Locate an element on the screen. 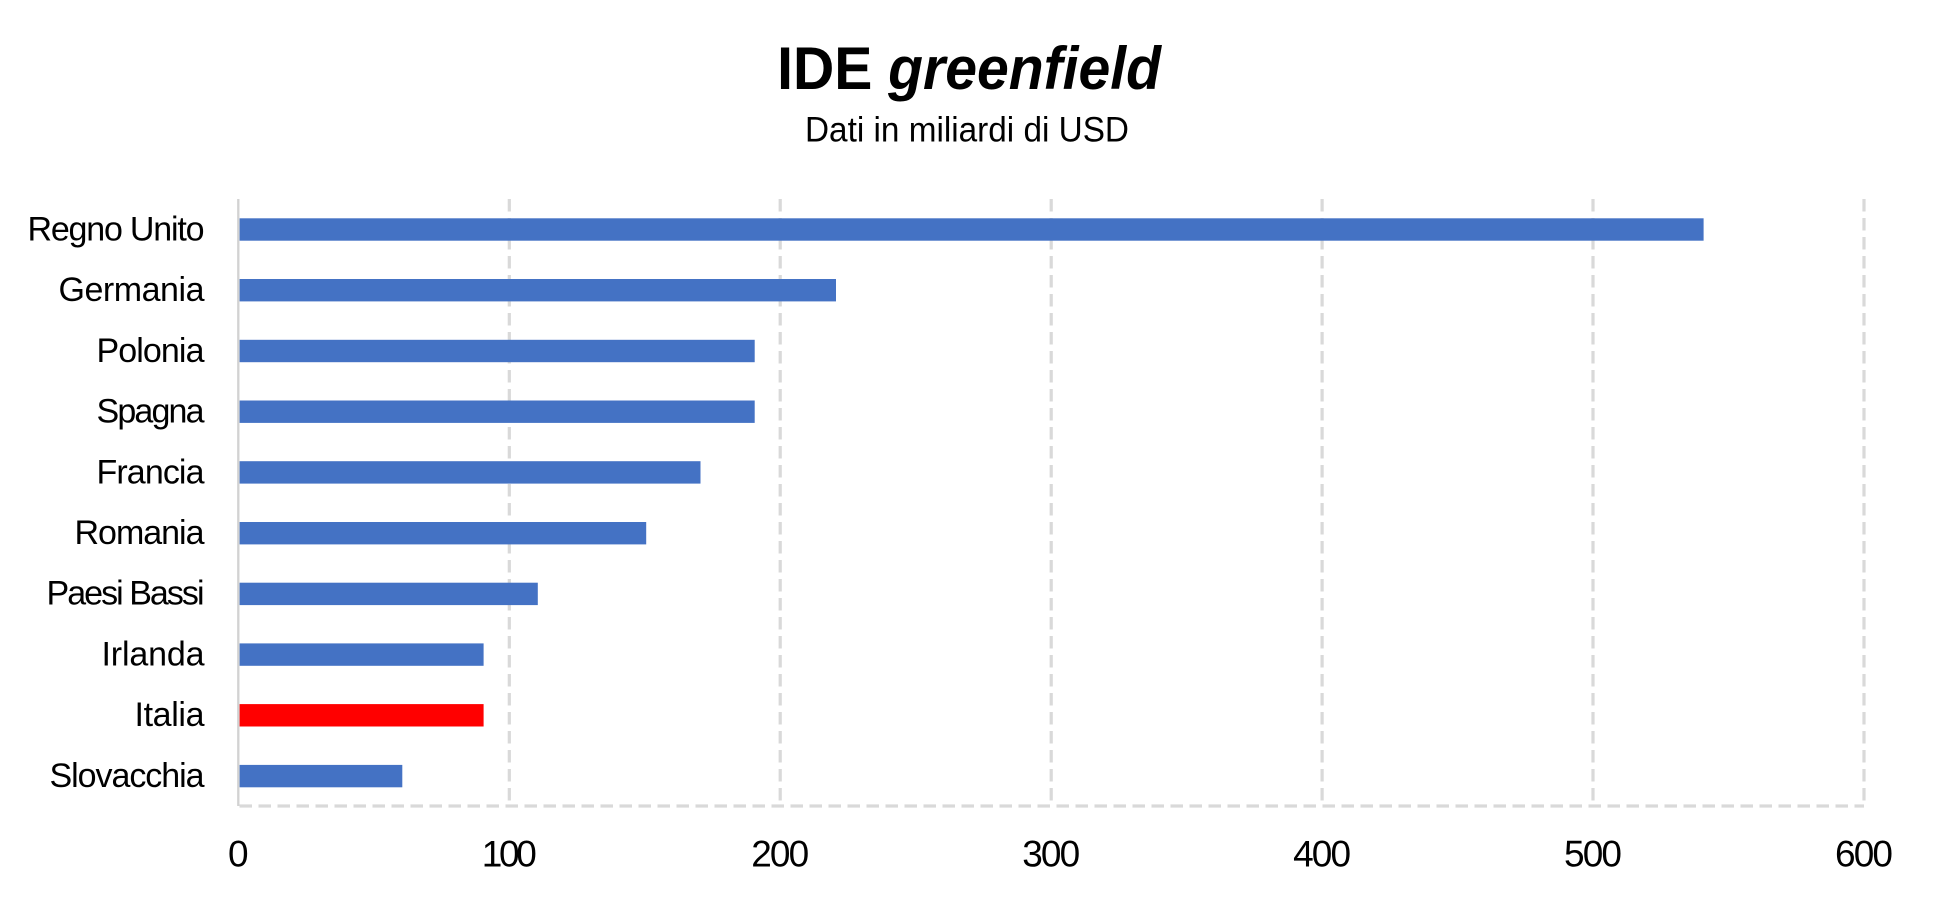 Image resolution: width=1934 pixels, height=900 pixels. svg-text: Germania is located at coordinates (132, 290).